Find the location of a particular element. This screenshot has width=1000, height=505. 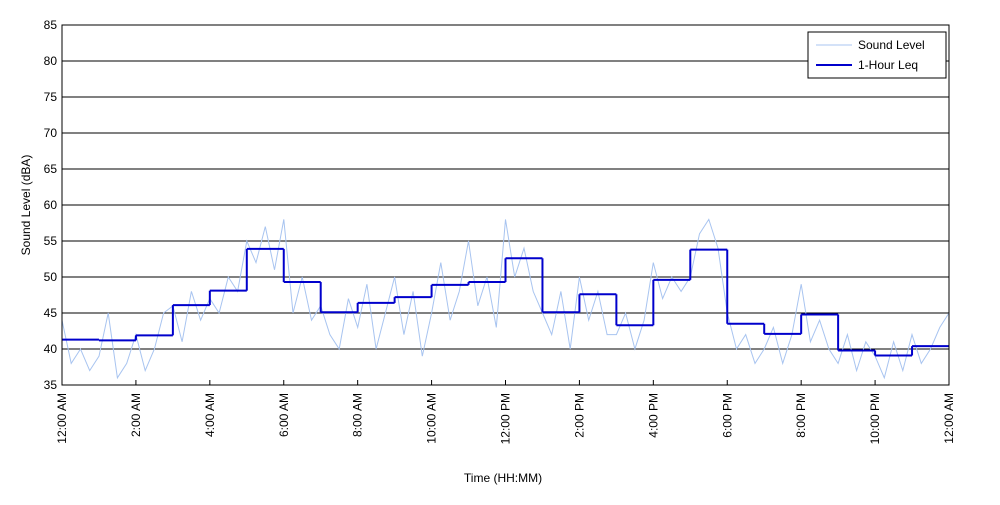

x-tick-label: 4:00 PM is located at coordinates (653, 415).